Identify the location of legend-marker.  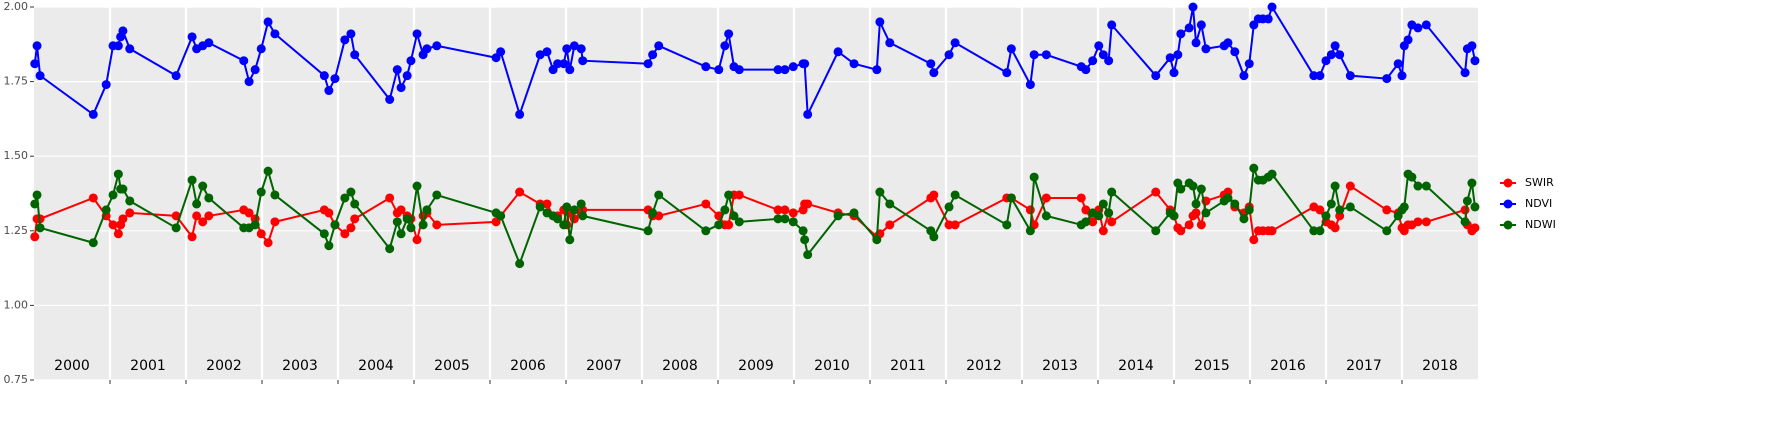
(1508, 183).